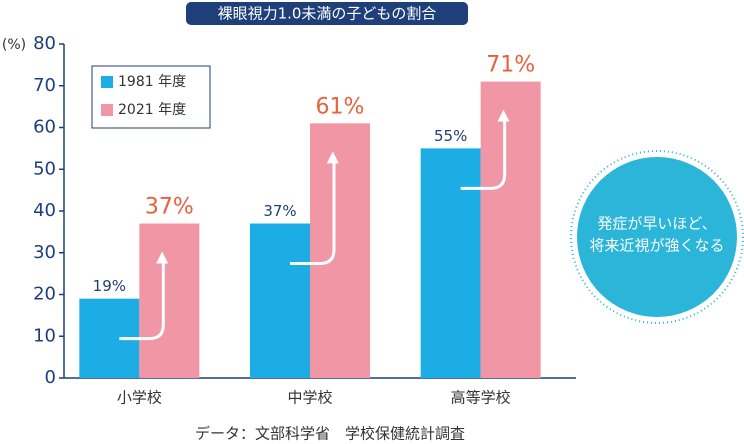  What do you see at coordinates (450, 136) in the screenshot?
I see `value-label: 55%` at bounding box center [450, 136].